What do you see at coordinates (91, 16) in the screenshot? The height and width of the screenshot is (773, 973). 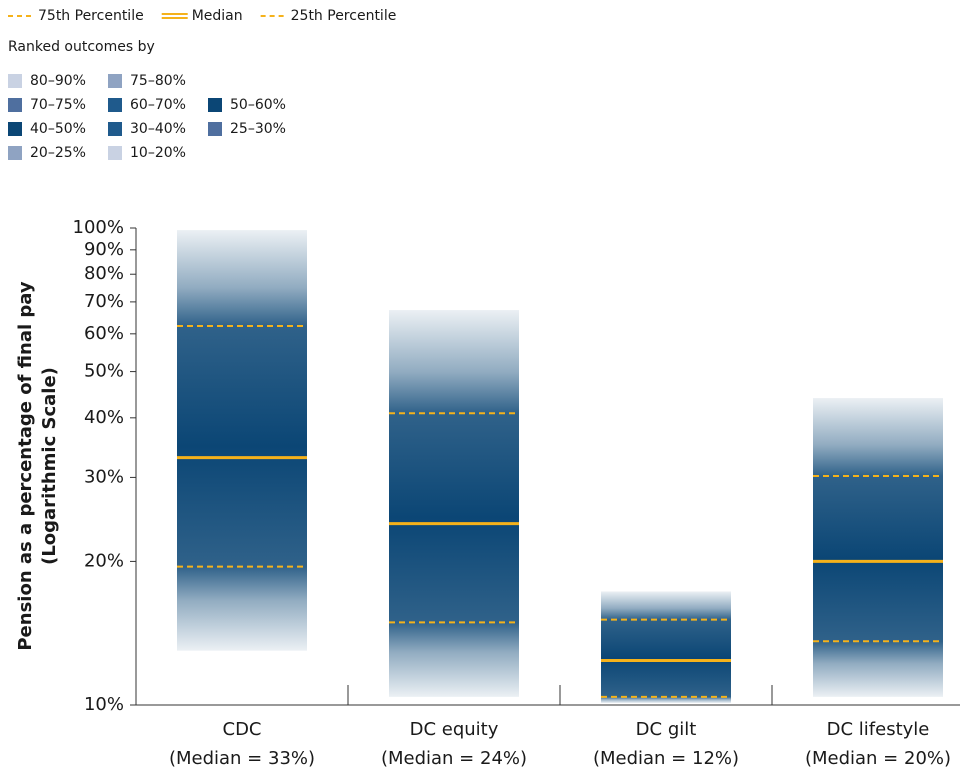 I see `legend-label: 75th Percentile` at bounding box center [91, 16].